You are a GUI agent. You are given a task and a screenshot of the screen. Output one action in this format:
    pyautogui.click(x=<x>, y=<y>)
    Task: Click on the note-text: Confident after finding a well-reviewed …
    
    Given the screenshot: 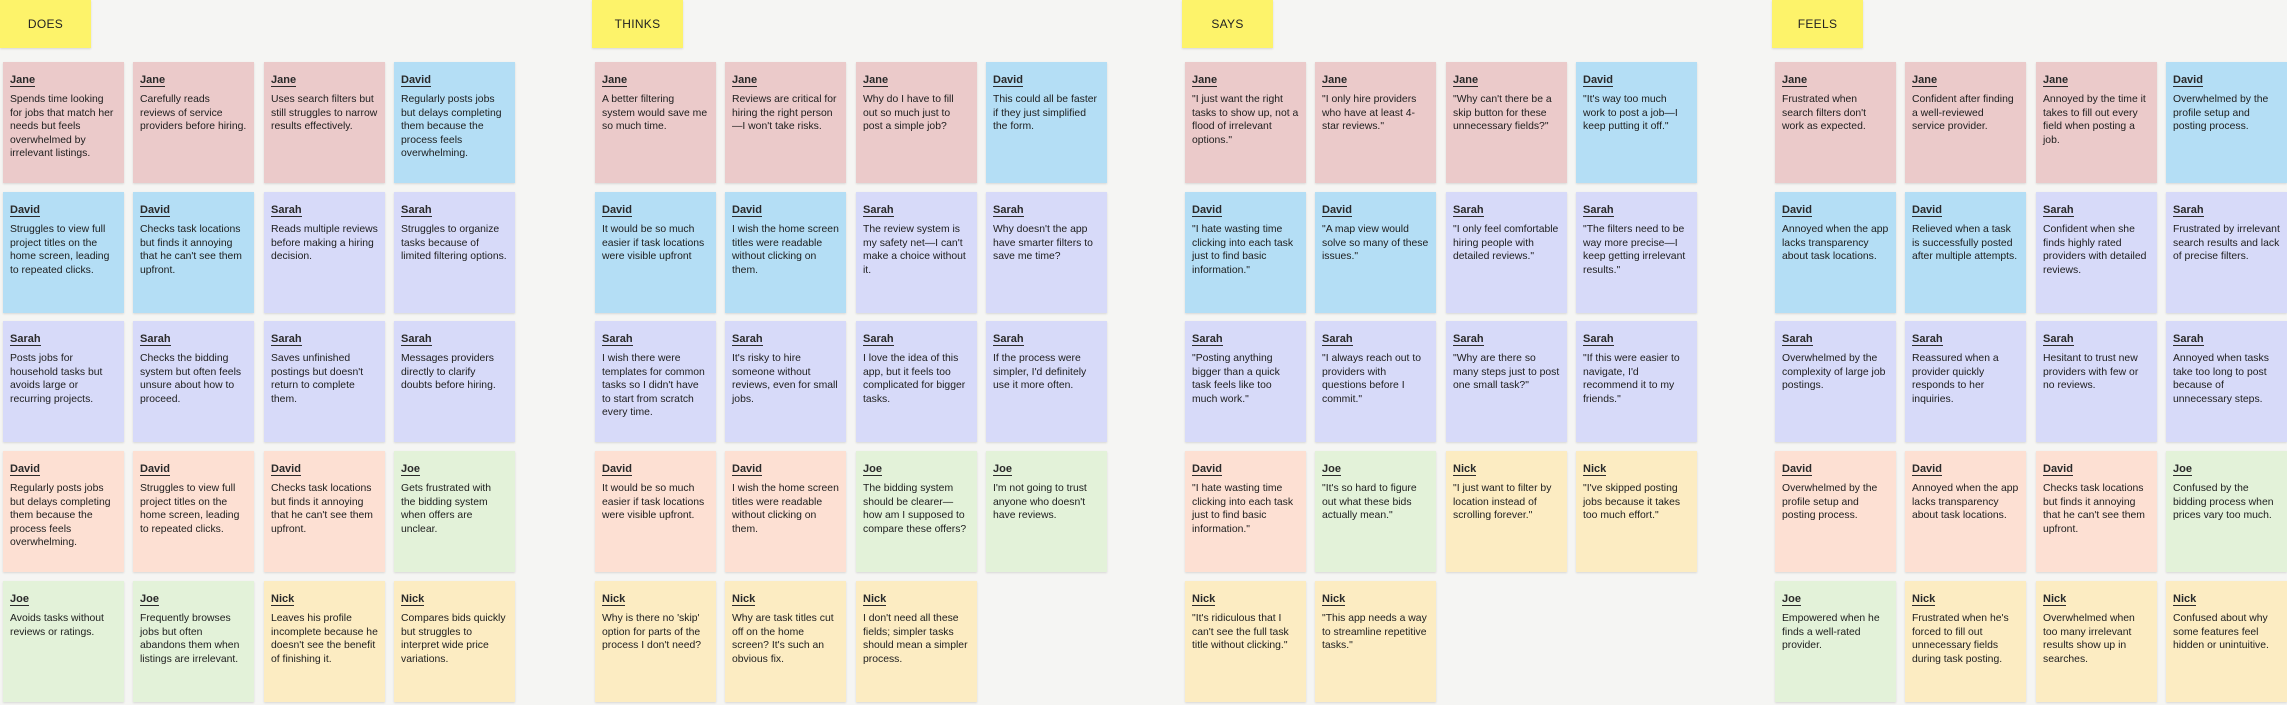 What is the action you would take?
    pyautogui.click(x=1963, y=113)
    